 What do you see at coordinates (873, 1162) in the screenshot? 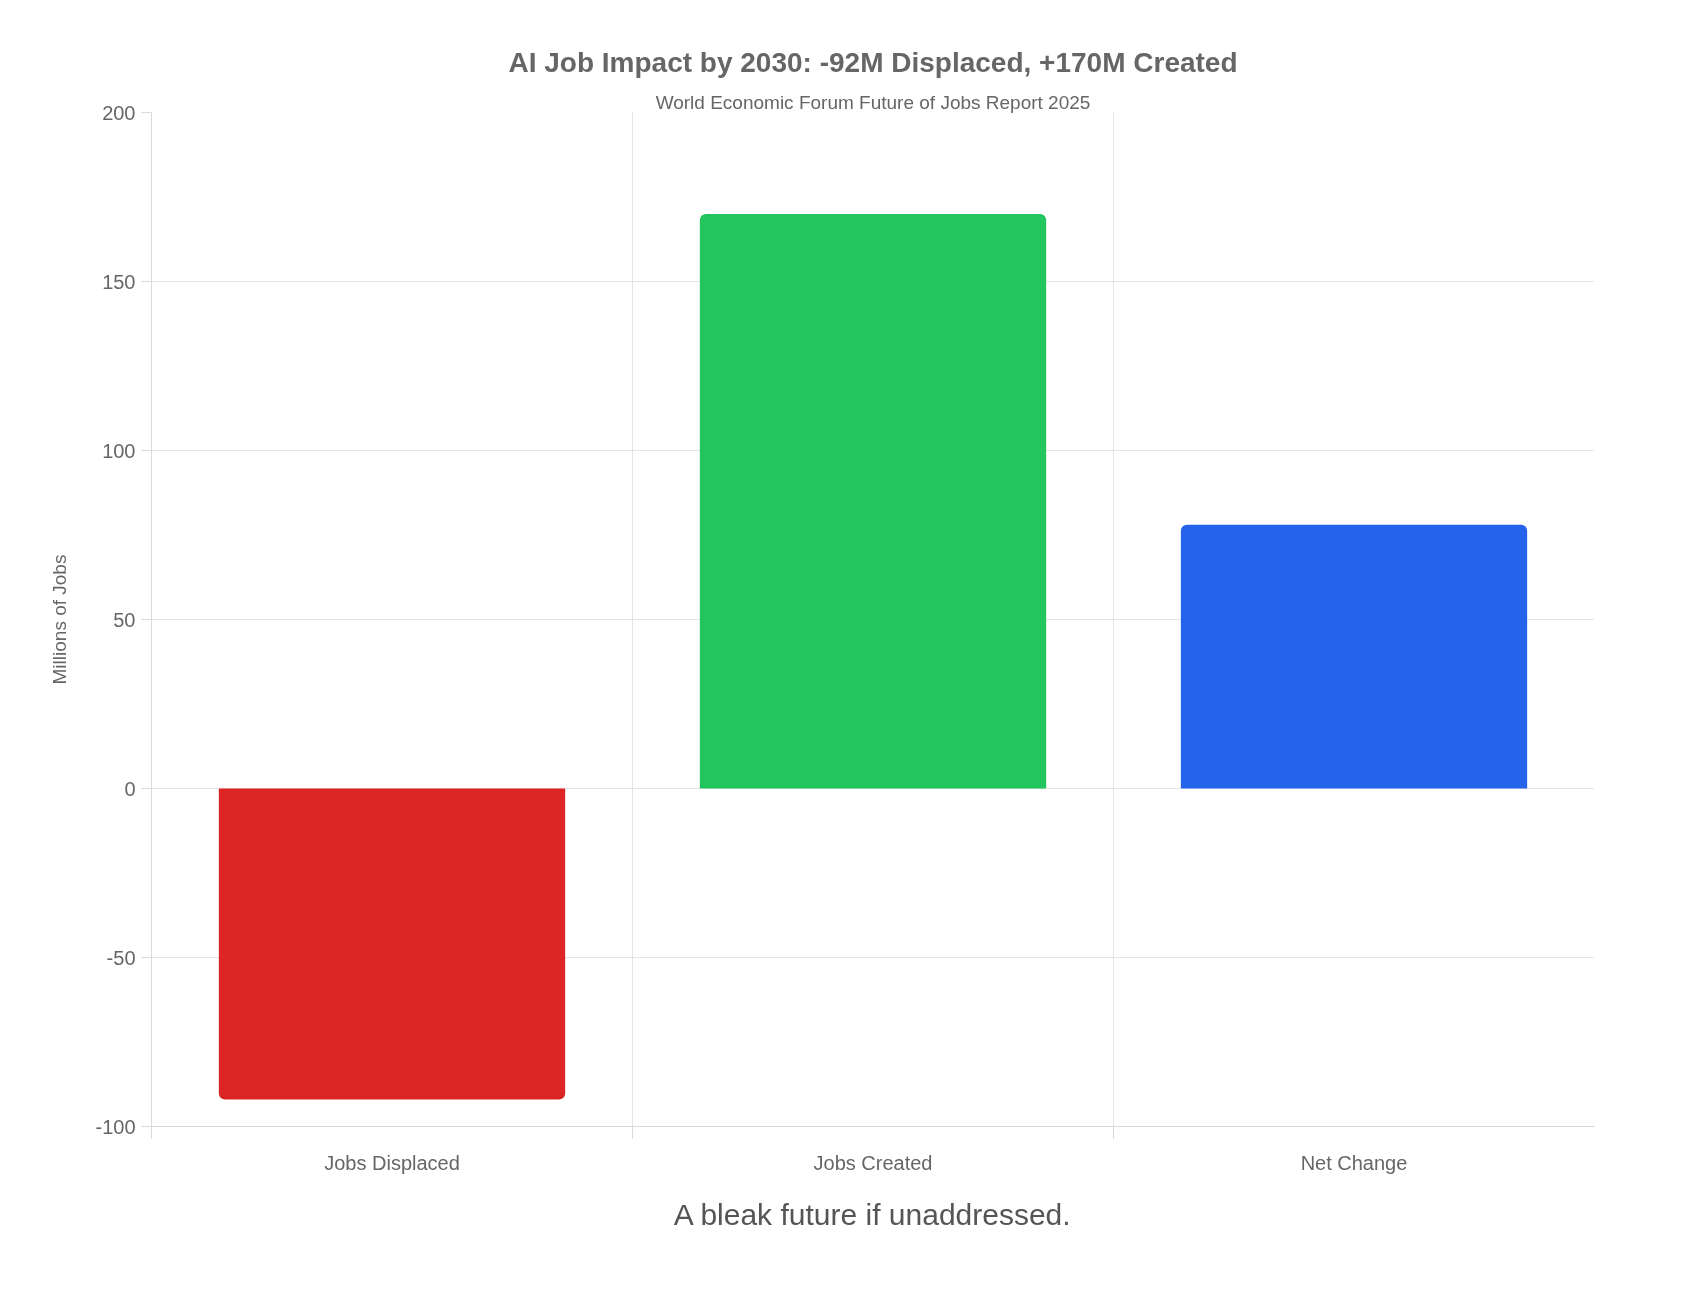
I see `x-tick-label: Jobs Created` at bounding box center [873, 1162].